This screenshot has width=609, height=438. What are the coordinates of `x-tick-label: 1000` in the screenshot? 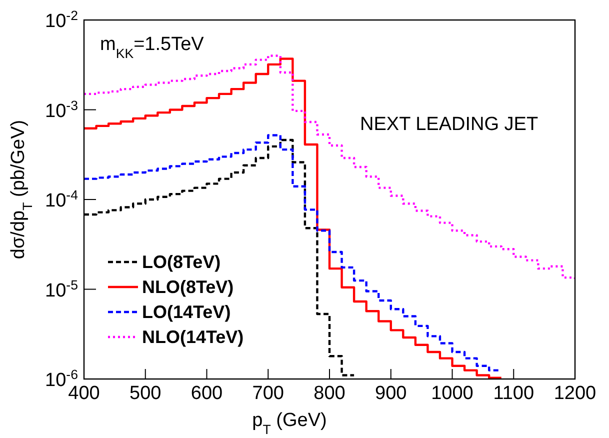 It's located at (452, 393).